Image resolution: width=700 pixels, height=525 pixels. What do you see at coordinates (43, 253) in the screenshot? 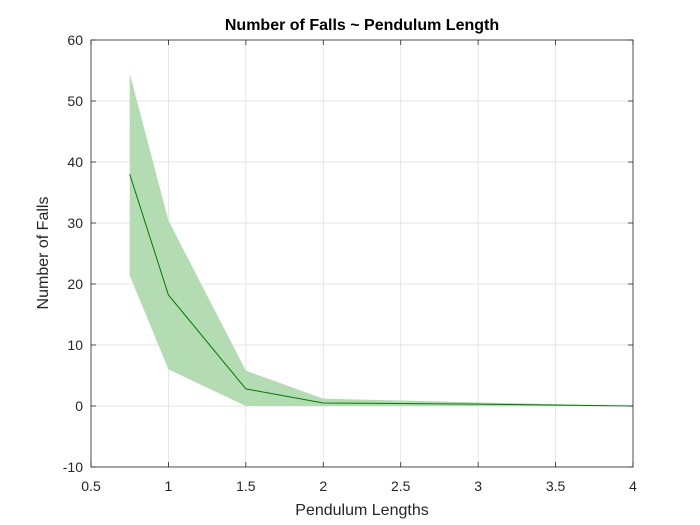
I see `y-axis-label: Number of Falls` at bounding box center [43, 253].